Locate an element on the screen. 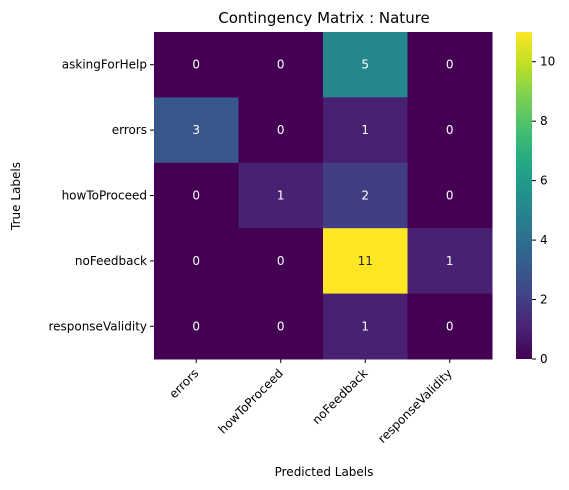 Image resolution: width=569 pixels, height=490 pixels. y-tick-label: askingForHelp is located at coordinates (104, 65).